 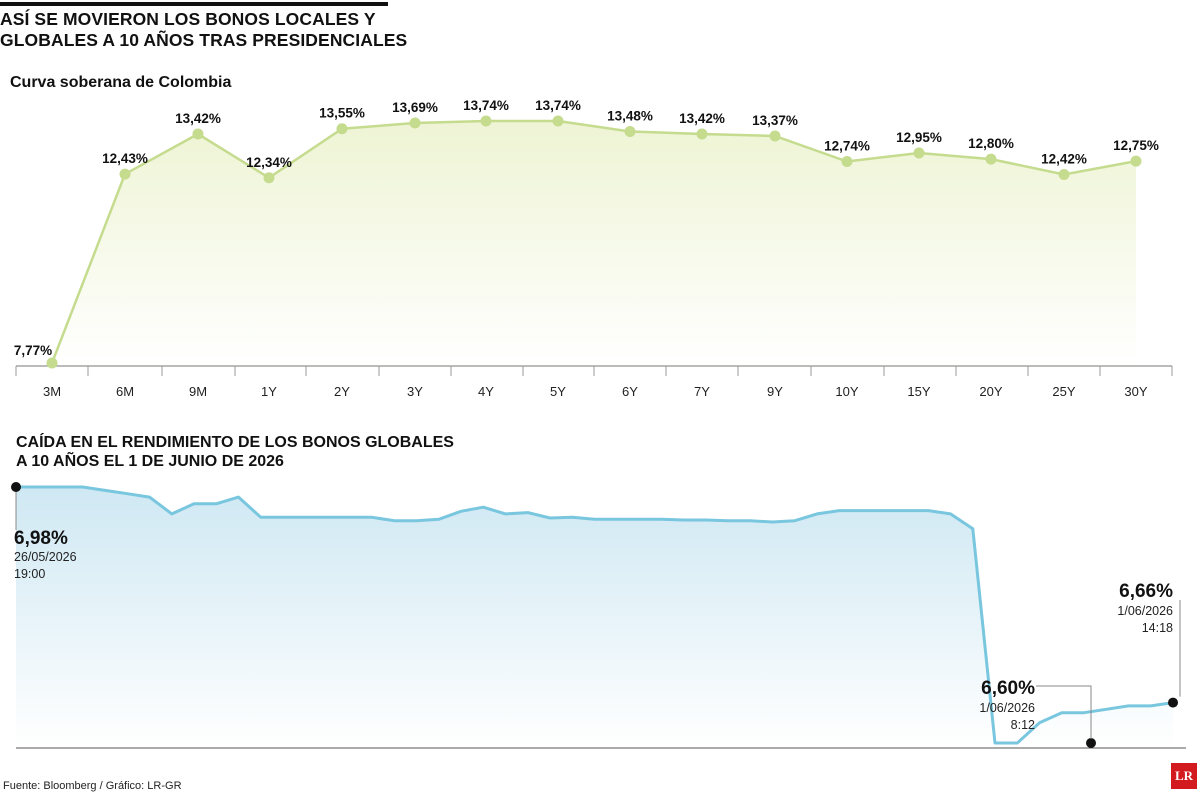 I want to click on start-date: 26/05/2026, so click(x=45, y=557).